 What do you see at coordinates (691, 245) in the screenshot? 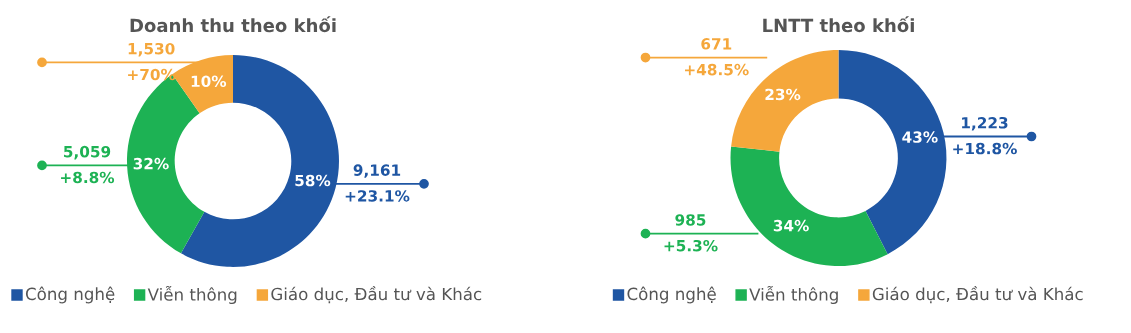
I see `text: +5.3%` at bounding box center [691, 245].